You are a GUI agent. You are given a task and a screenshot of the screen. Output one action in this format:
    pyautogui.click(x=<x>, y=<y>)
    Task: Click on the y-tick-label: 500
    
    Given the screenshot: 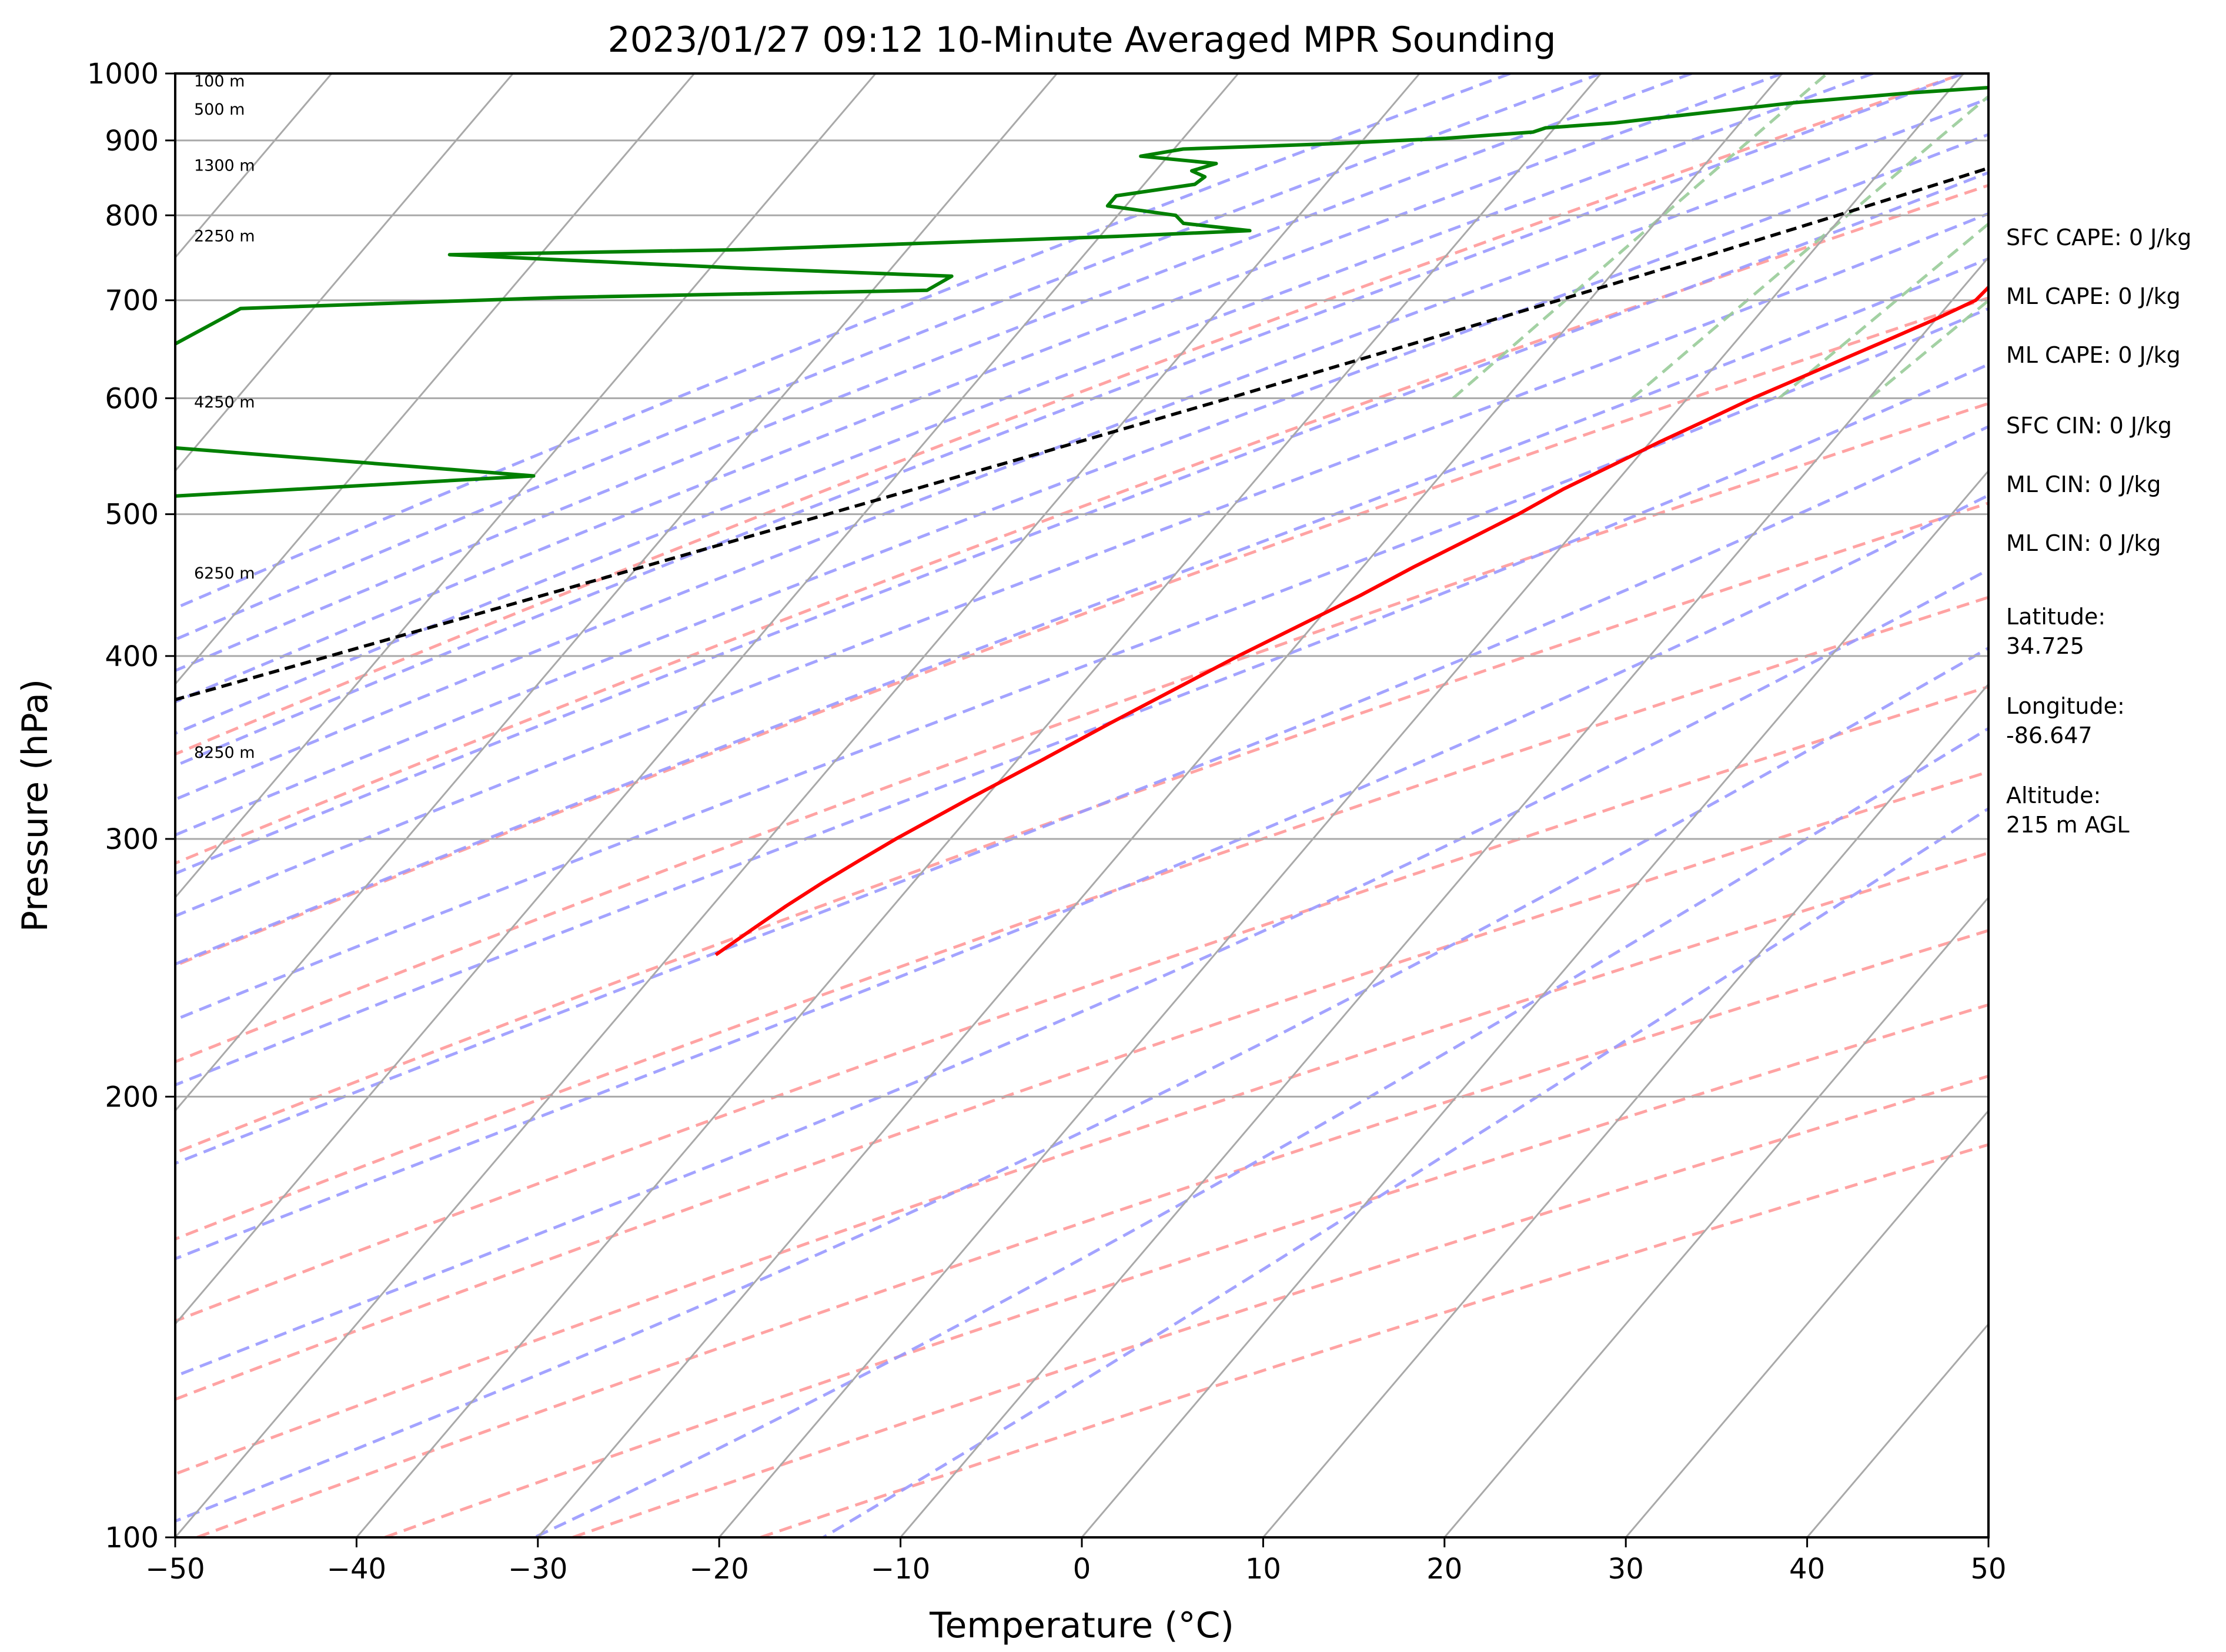 What is the action you would take?
    pyautogui.click(x=132, y=515)
    